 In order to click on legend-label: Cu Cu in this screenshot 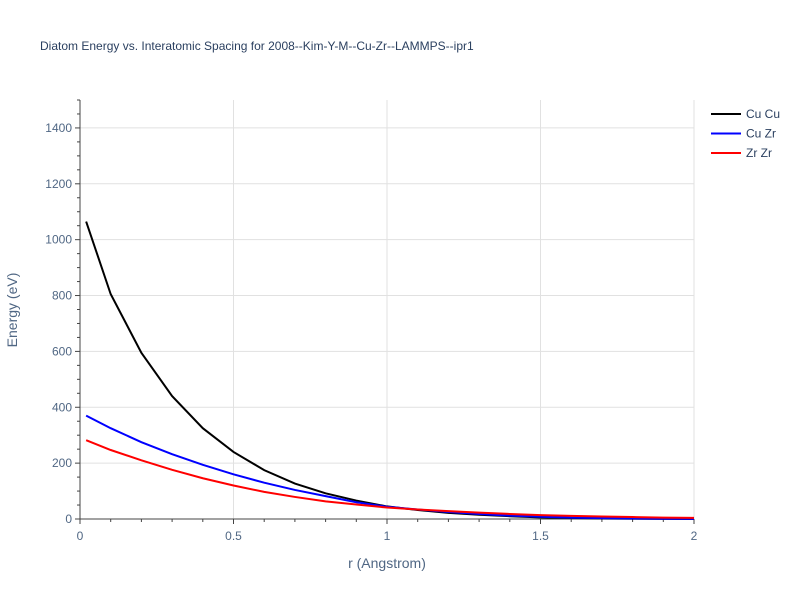, I will do `click(763, 114)`.